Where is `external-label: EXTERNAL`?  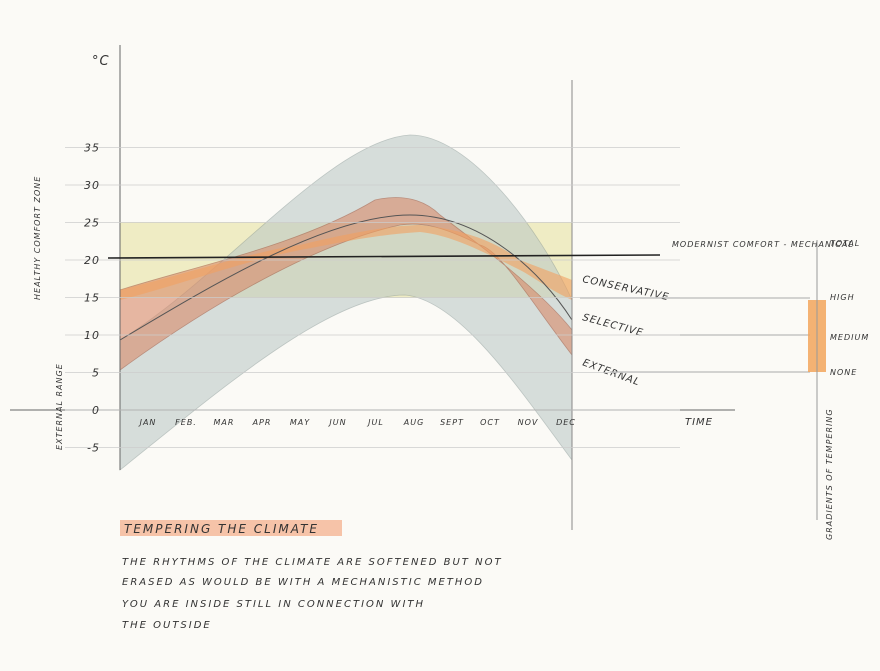
external-label: EXTERNAL is located at coordinates (611, 372).